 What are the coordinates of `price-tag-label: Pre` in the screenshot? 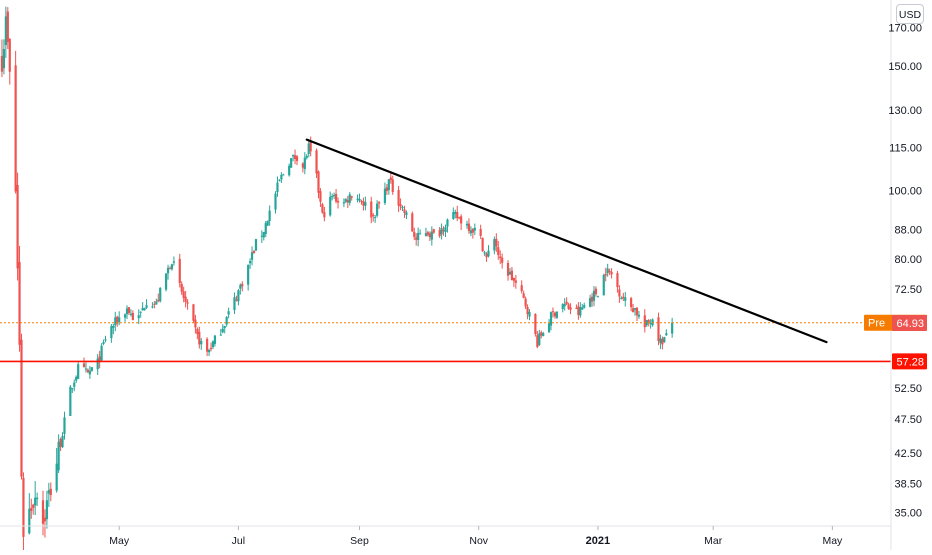 It's located at (876, 324).